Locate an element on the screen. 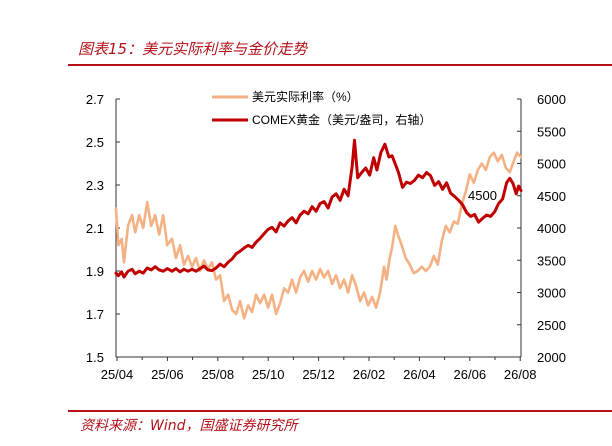 The image size is (612, 446). x-tick-label: 25/10 is located at coordinates (268, 374).